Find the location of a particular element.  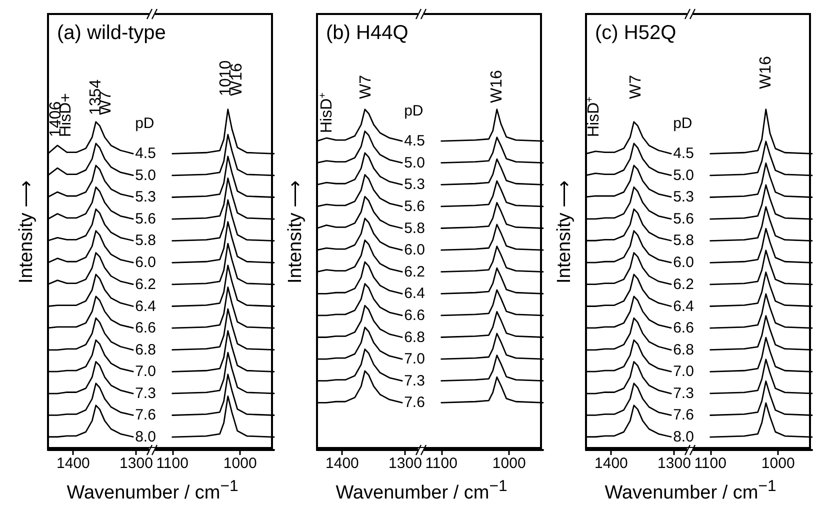

chart-title: (c) H52Q is located at coordinates (635, 33).